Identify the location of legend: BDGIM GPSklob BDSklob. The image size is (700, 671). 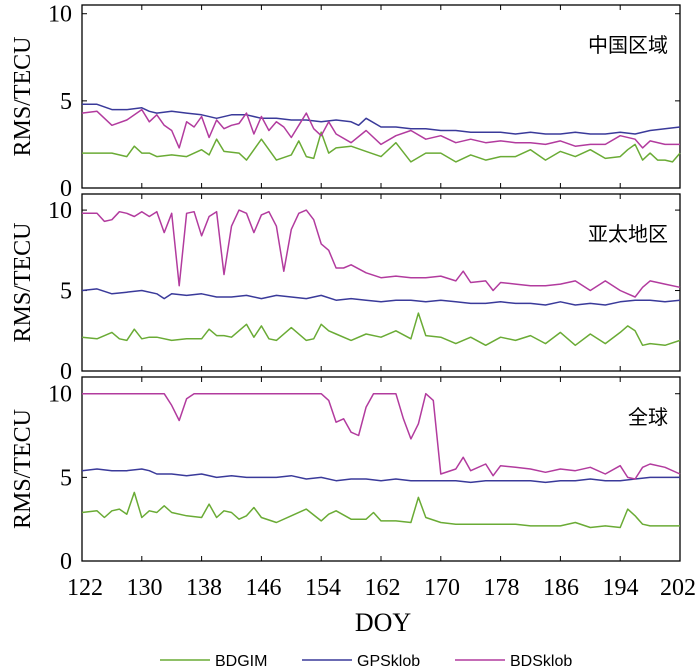
(366, 661).